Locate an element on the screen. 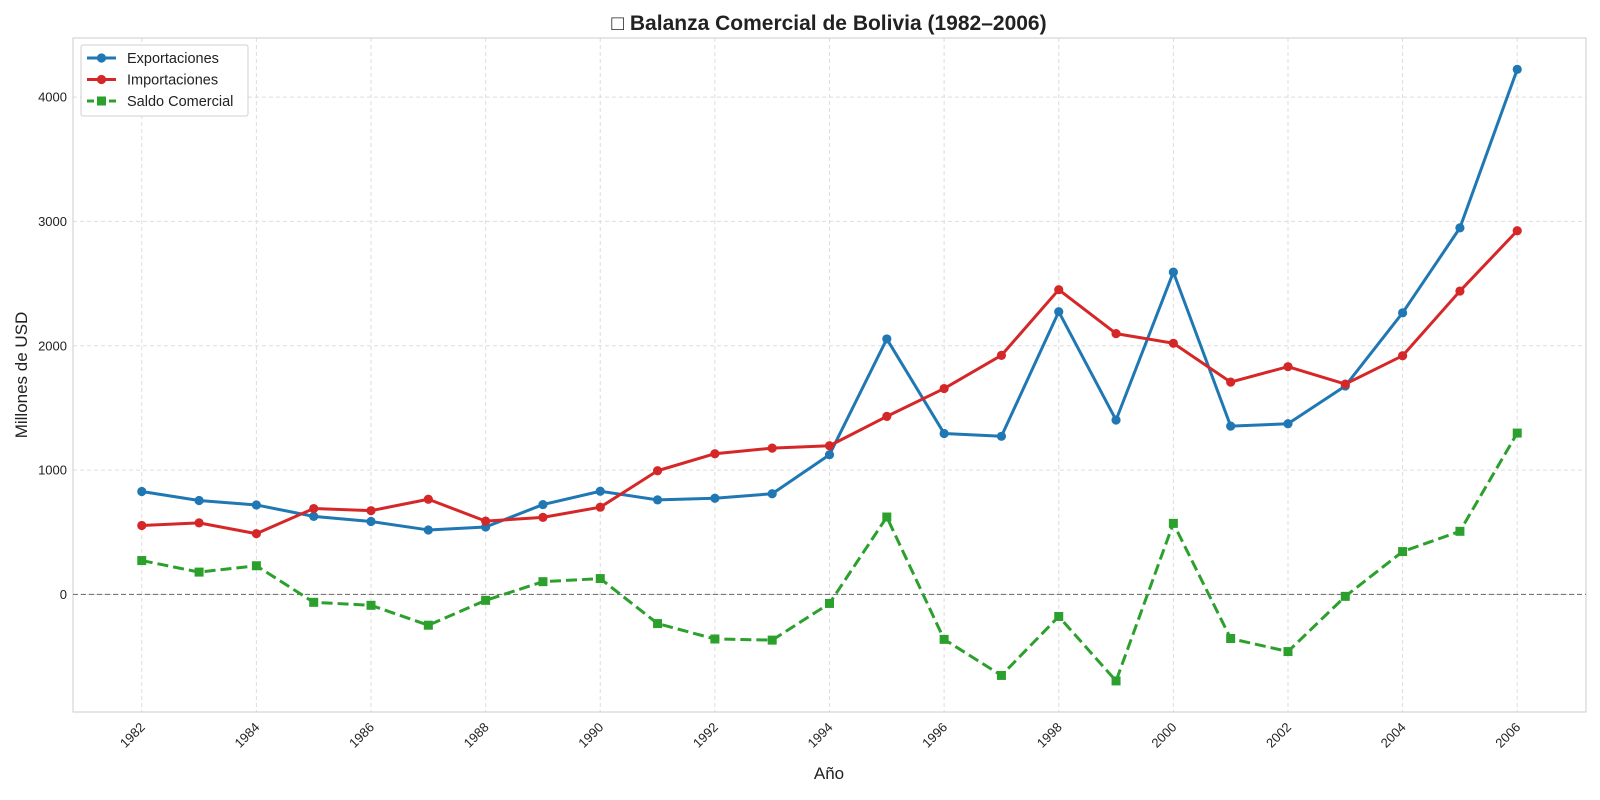 The height and width of the screenshot is (800, 1600). y-tick-label: 0 is located at coordinates (63, 594).